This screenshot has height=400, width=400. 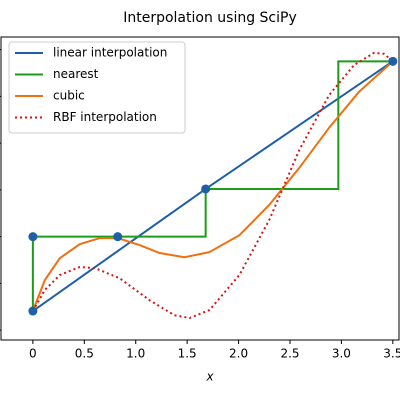 What do you see at coordinates (76, 74) in the screenshot?
I see `legend-label: nearest` at bounding box center [76, 74].